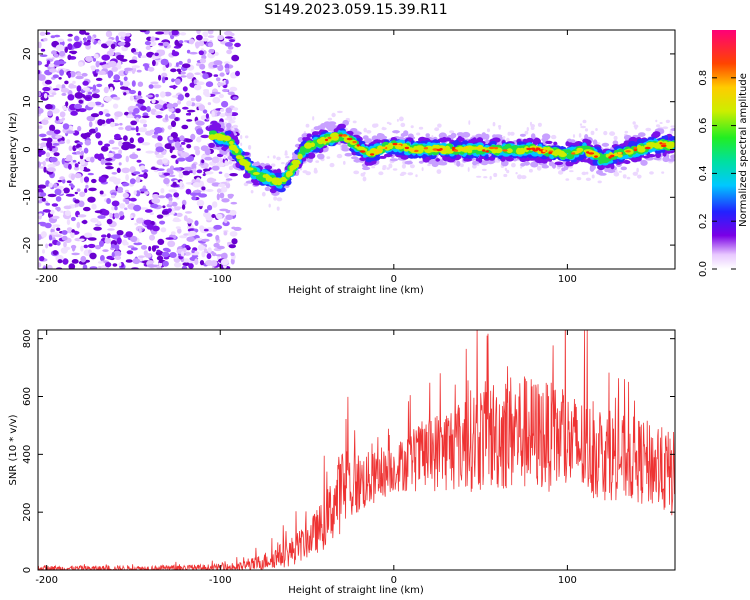  Describe the element at coordinates (220, 279) in the screenshot. I see `x-tick-label: -100` at that location.